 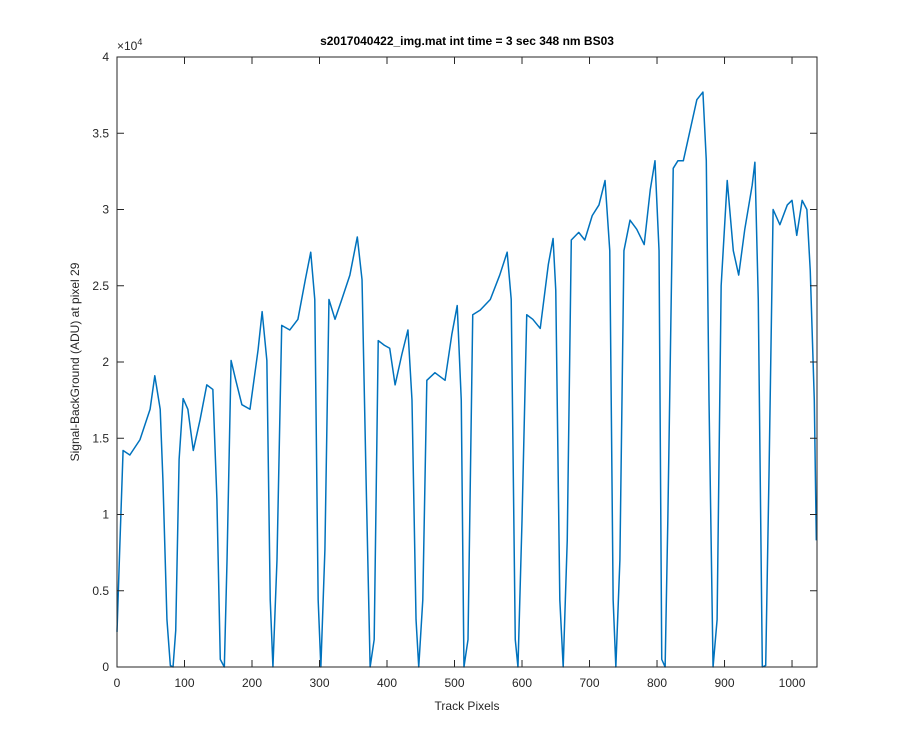 I want to click on y-tick-label: 0.5, so click(x=100, y=591).